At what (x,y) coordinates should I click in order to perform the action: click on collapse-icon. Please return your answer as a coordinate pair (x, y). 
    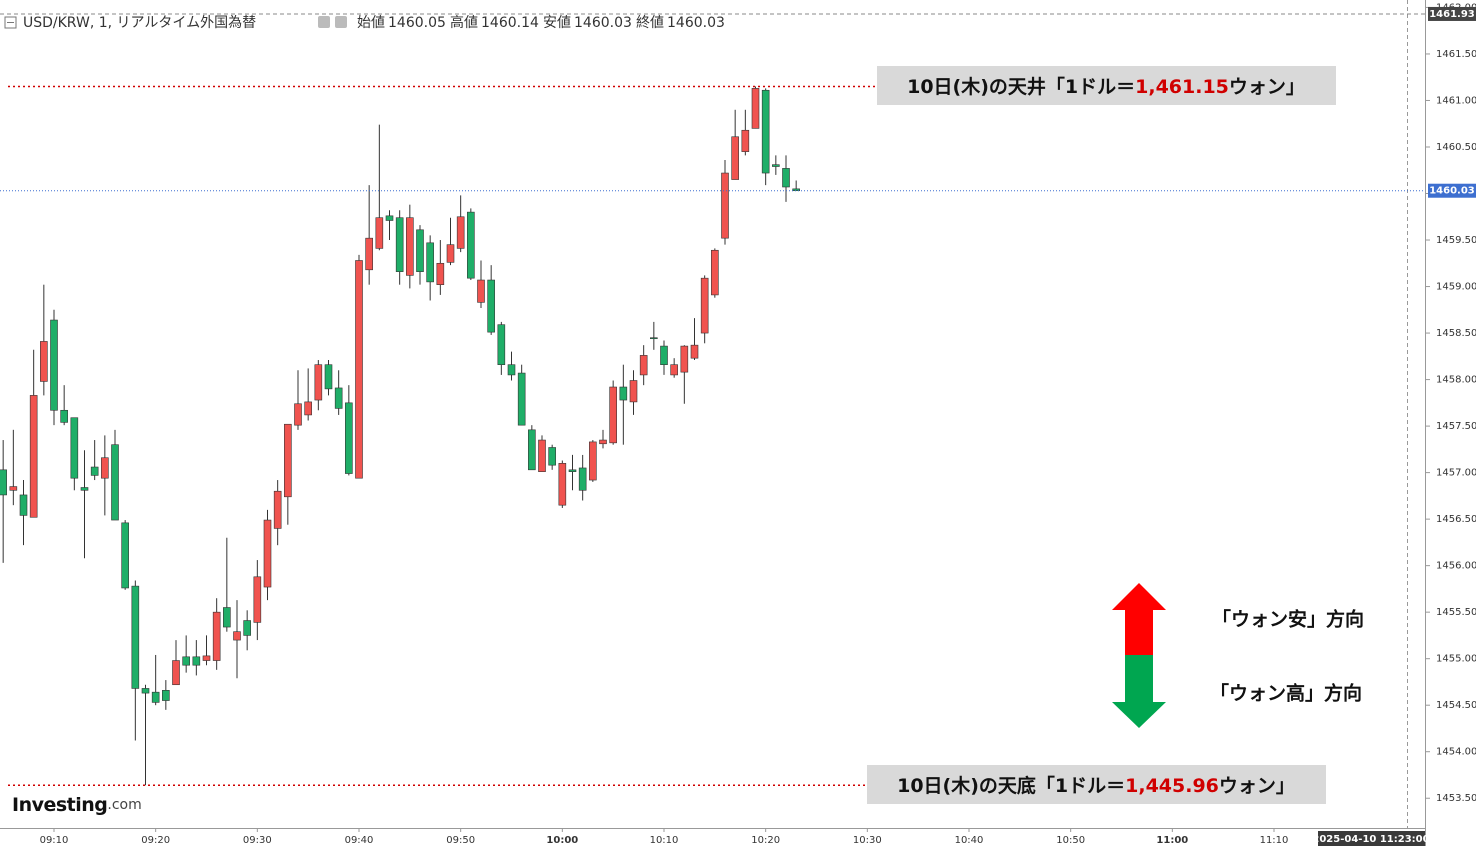
    Looking at the image, I should click on (10, 22).